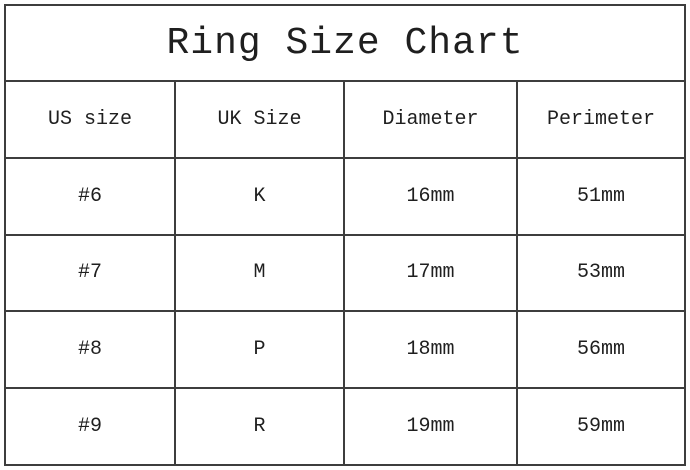 This screenshot has height=470, width=690. I want to click on column-header-diameter: Diameter, so click(429, 119).